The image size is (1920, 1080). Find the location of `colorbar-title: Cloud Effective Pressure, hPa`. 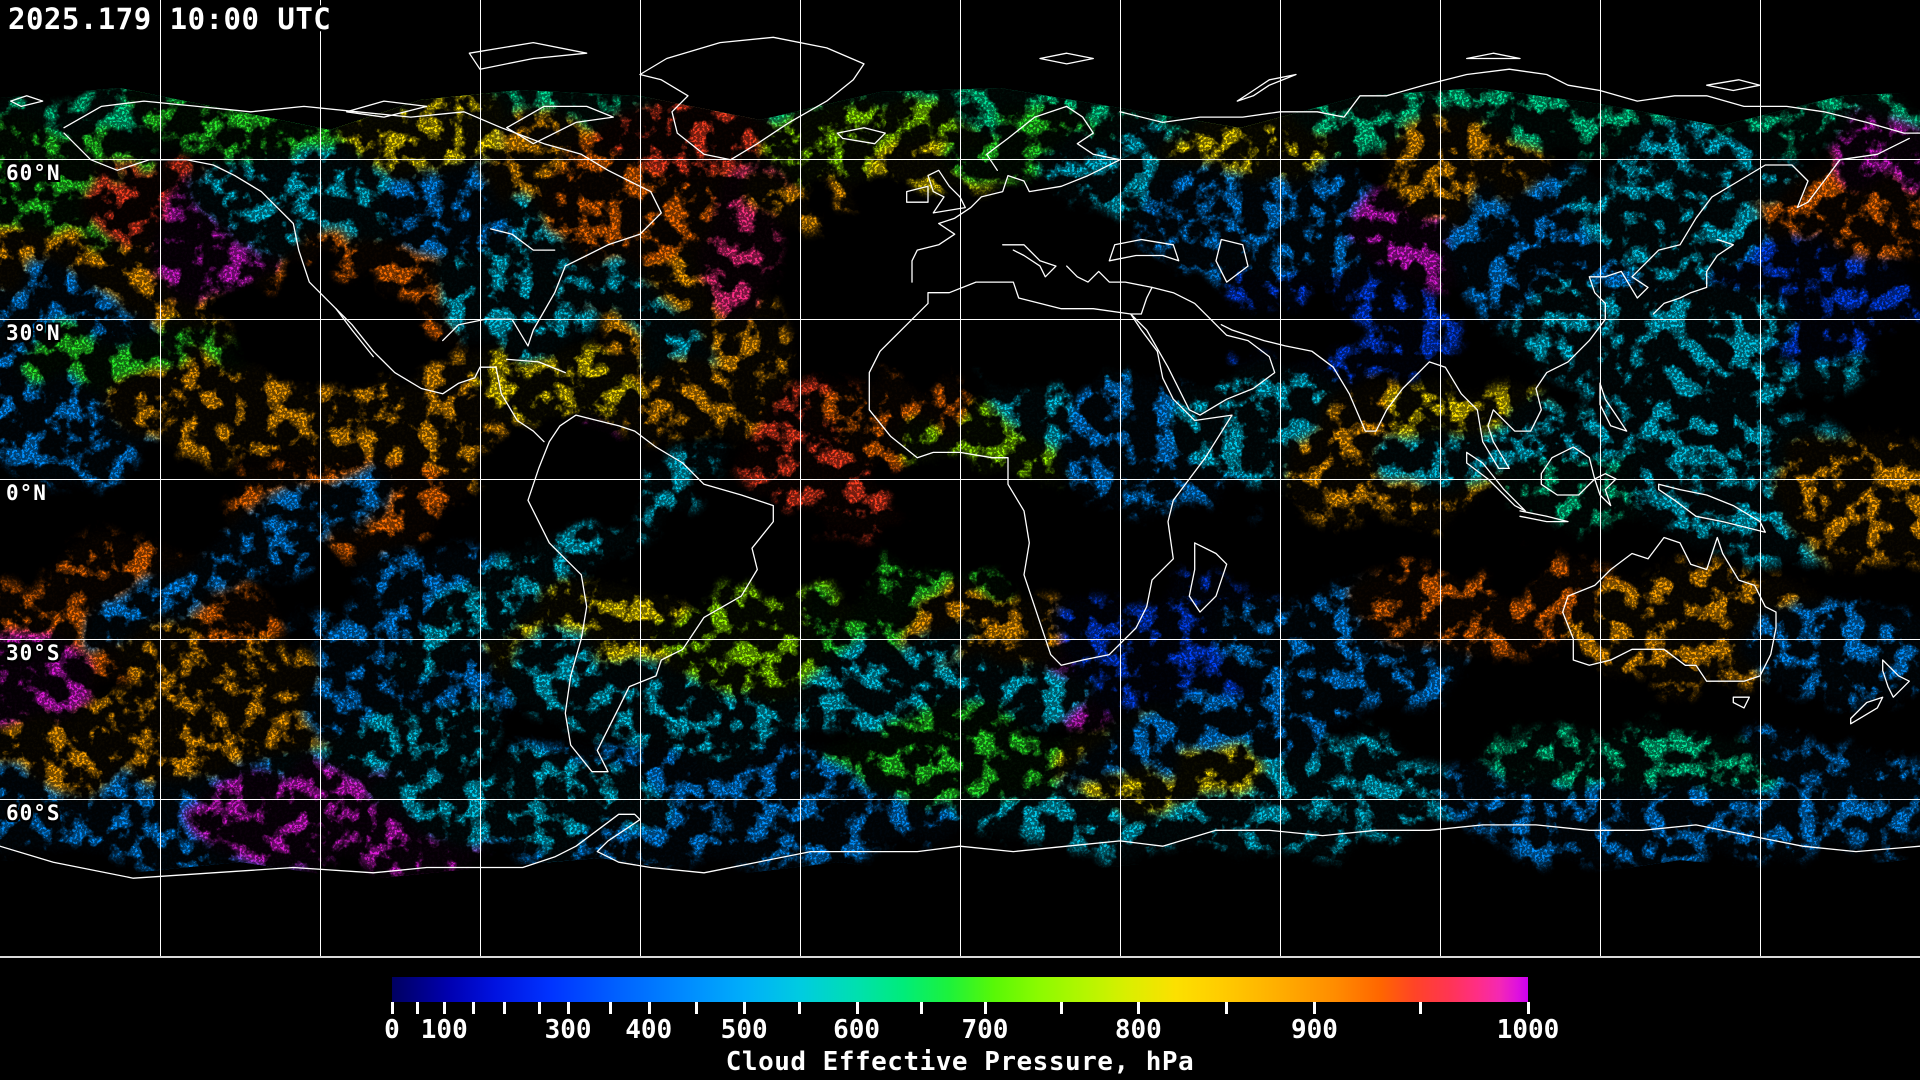

colorbar-title: Cloud Effective Pressure, hPa is located at coordinates (960, 1062).